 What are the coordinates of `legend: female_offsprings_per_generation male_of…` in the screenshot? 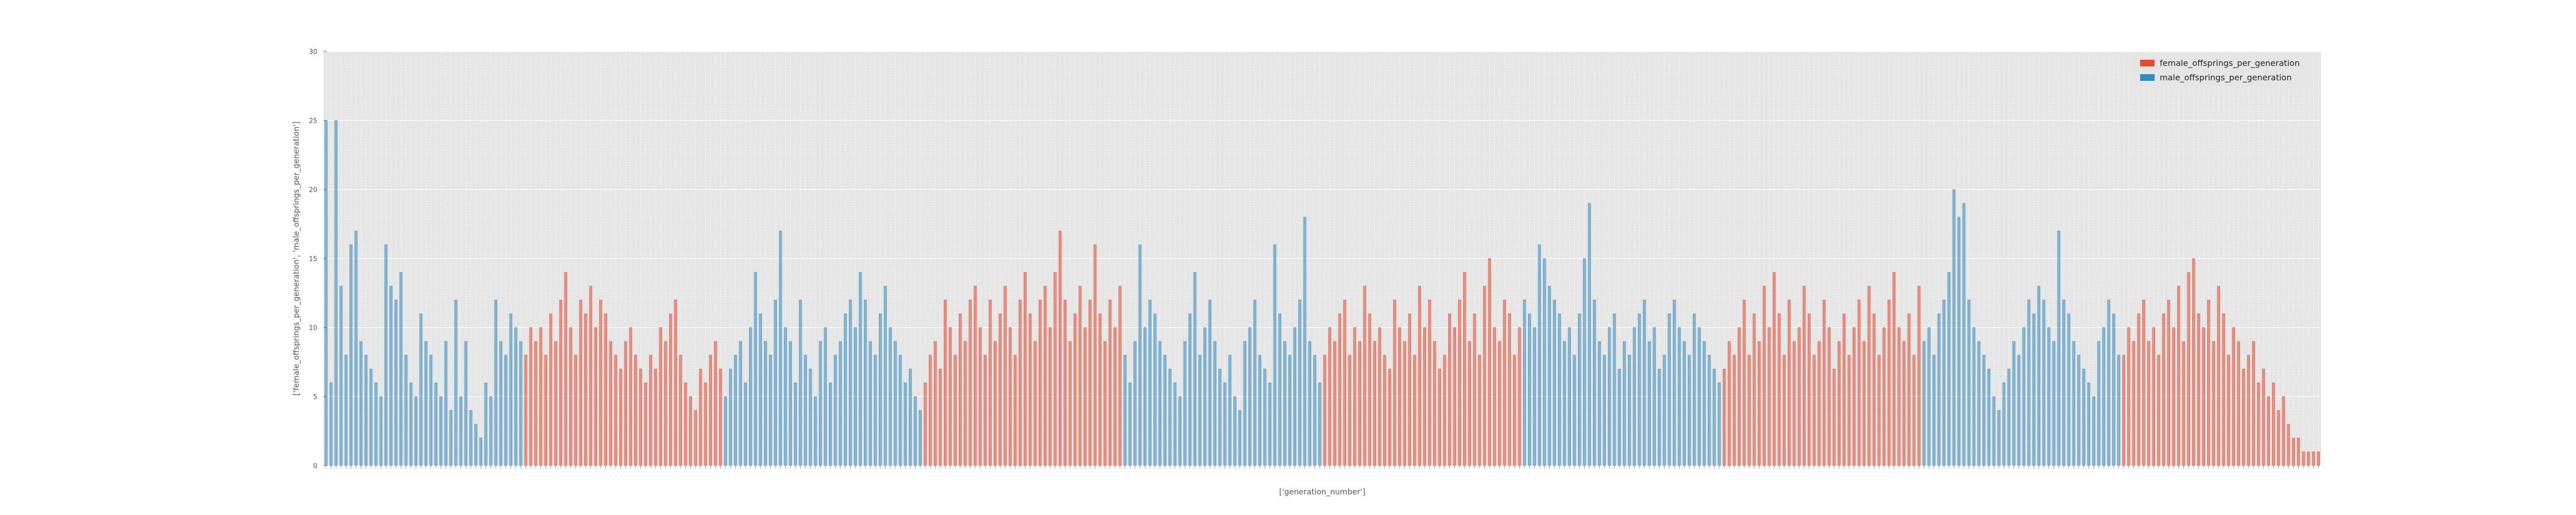 It's located at (2223, 71).